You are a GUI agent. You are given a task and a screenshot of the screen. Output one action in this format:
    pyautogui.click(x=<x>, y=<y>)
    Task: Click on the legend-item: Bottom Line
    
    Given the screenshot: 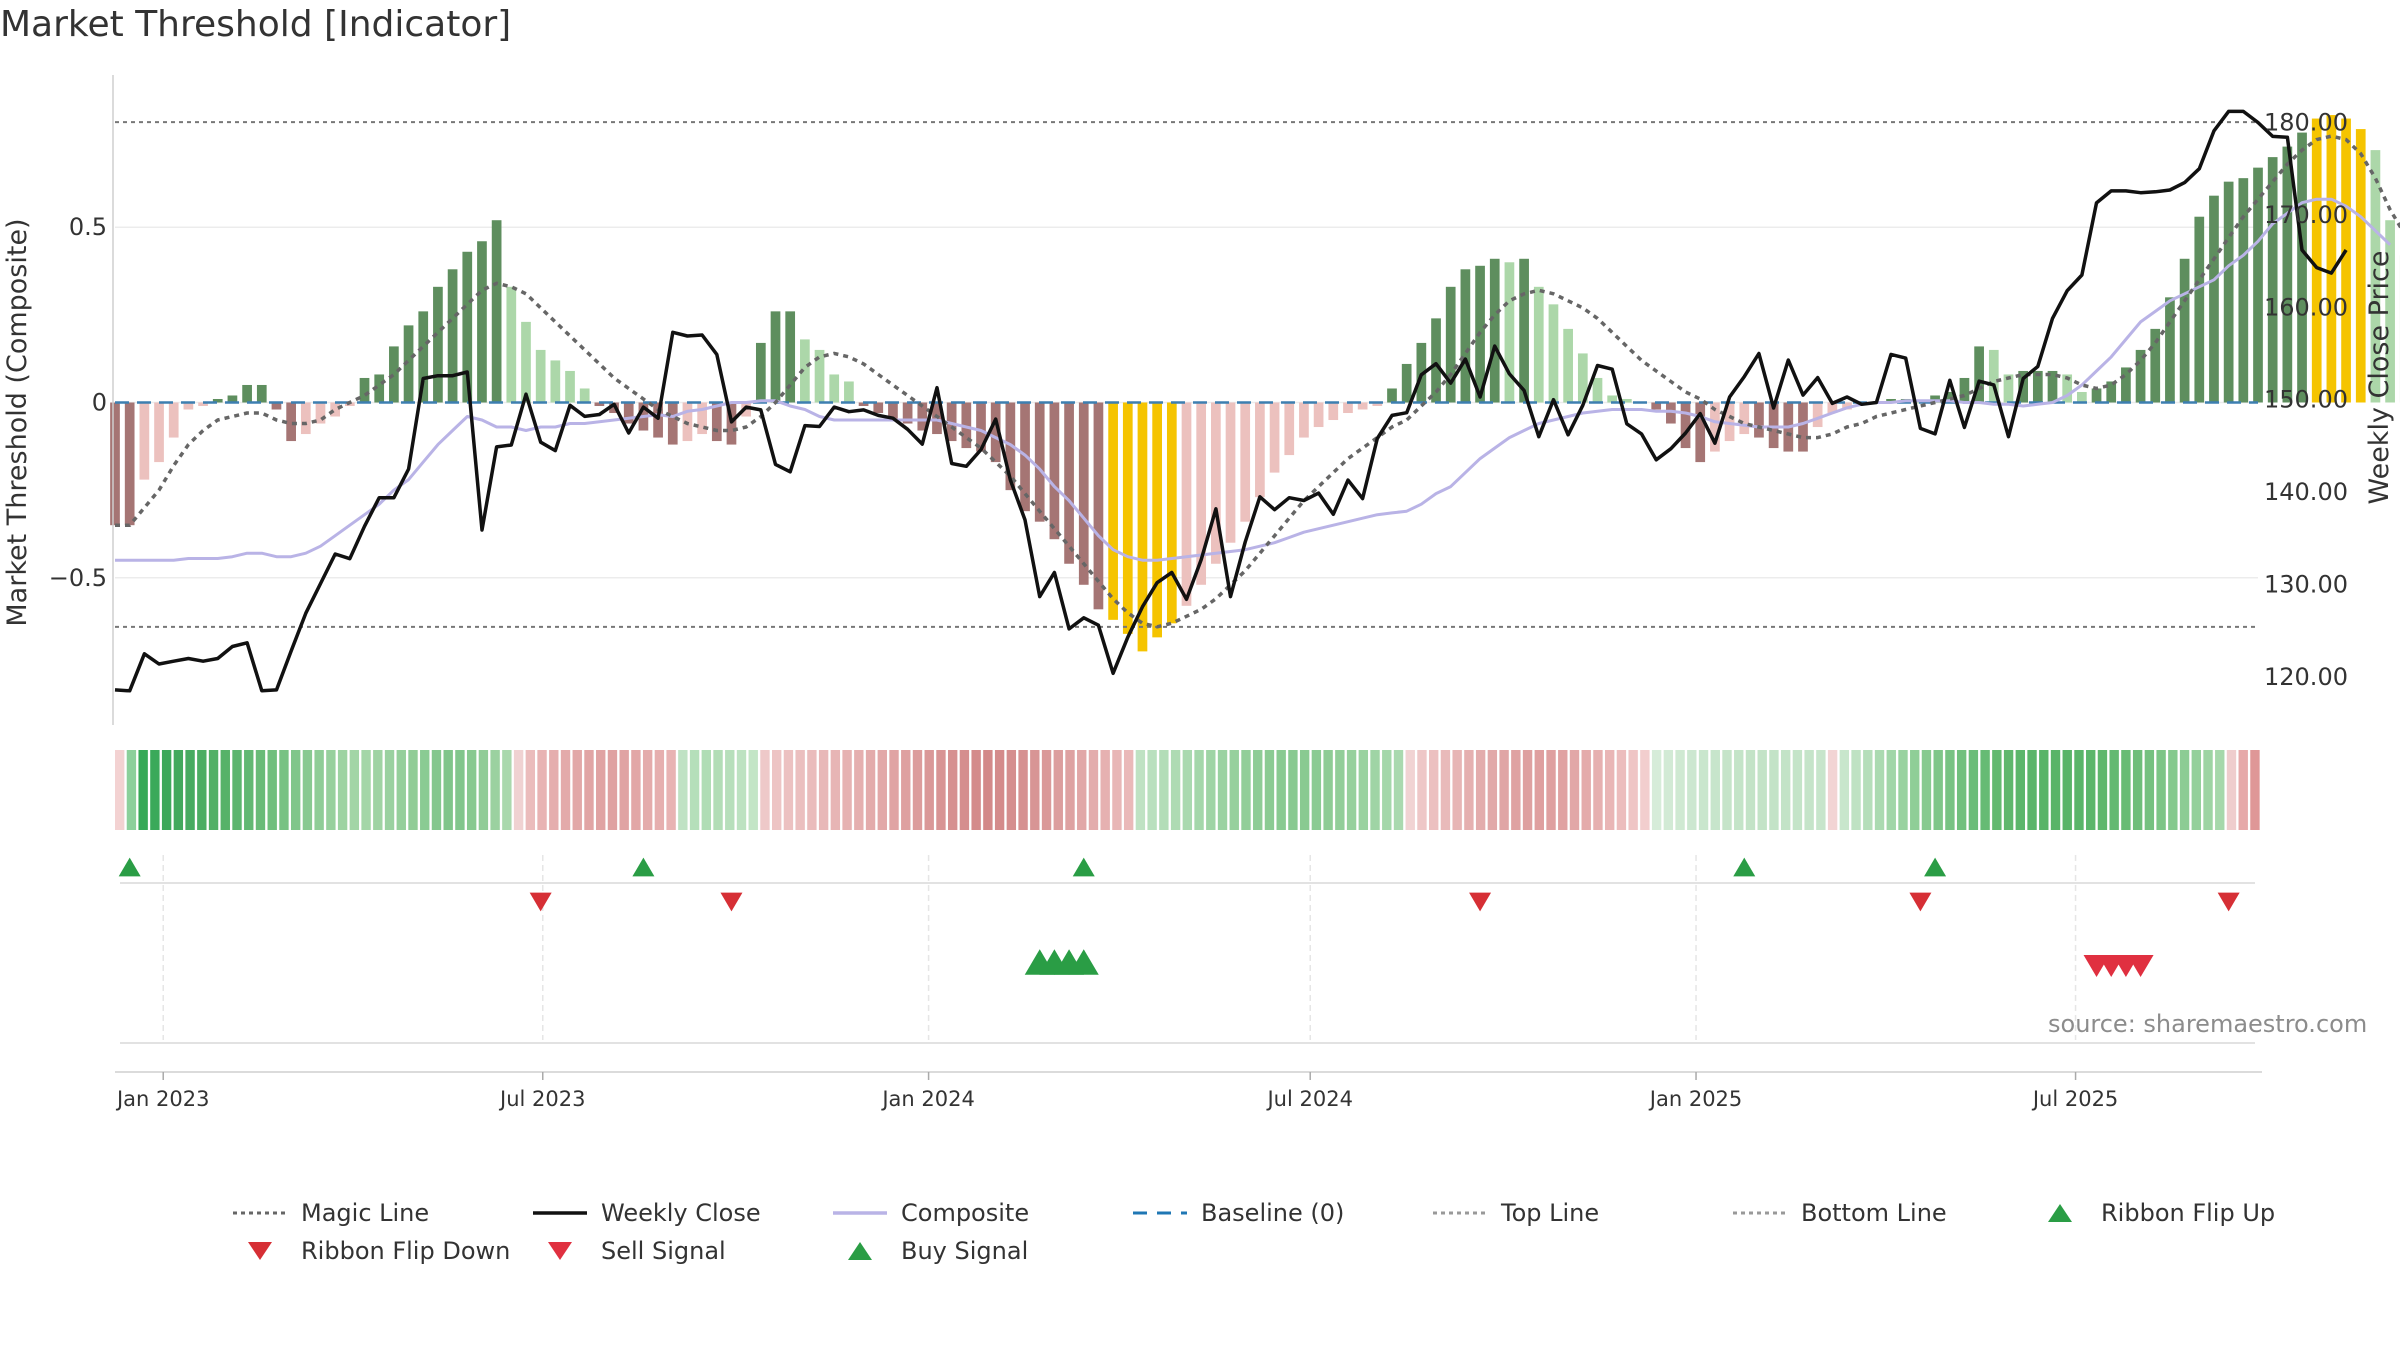 What is the action you would take?
    pyautogui.click(x=1836, y=1213)
    